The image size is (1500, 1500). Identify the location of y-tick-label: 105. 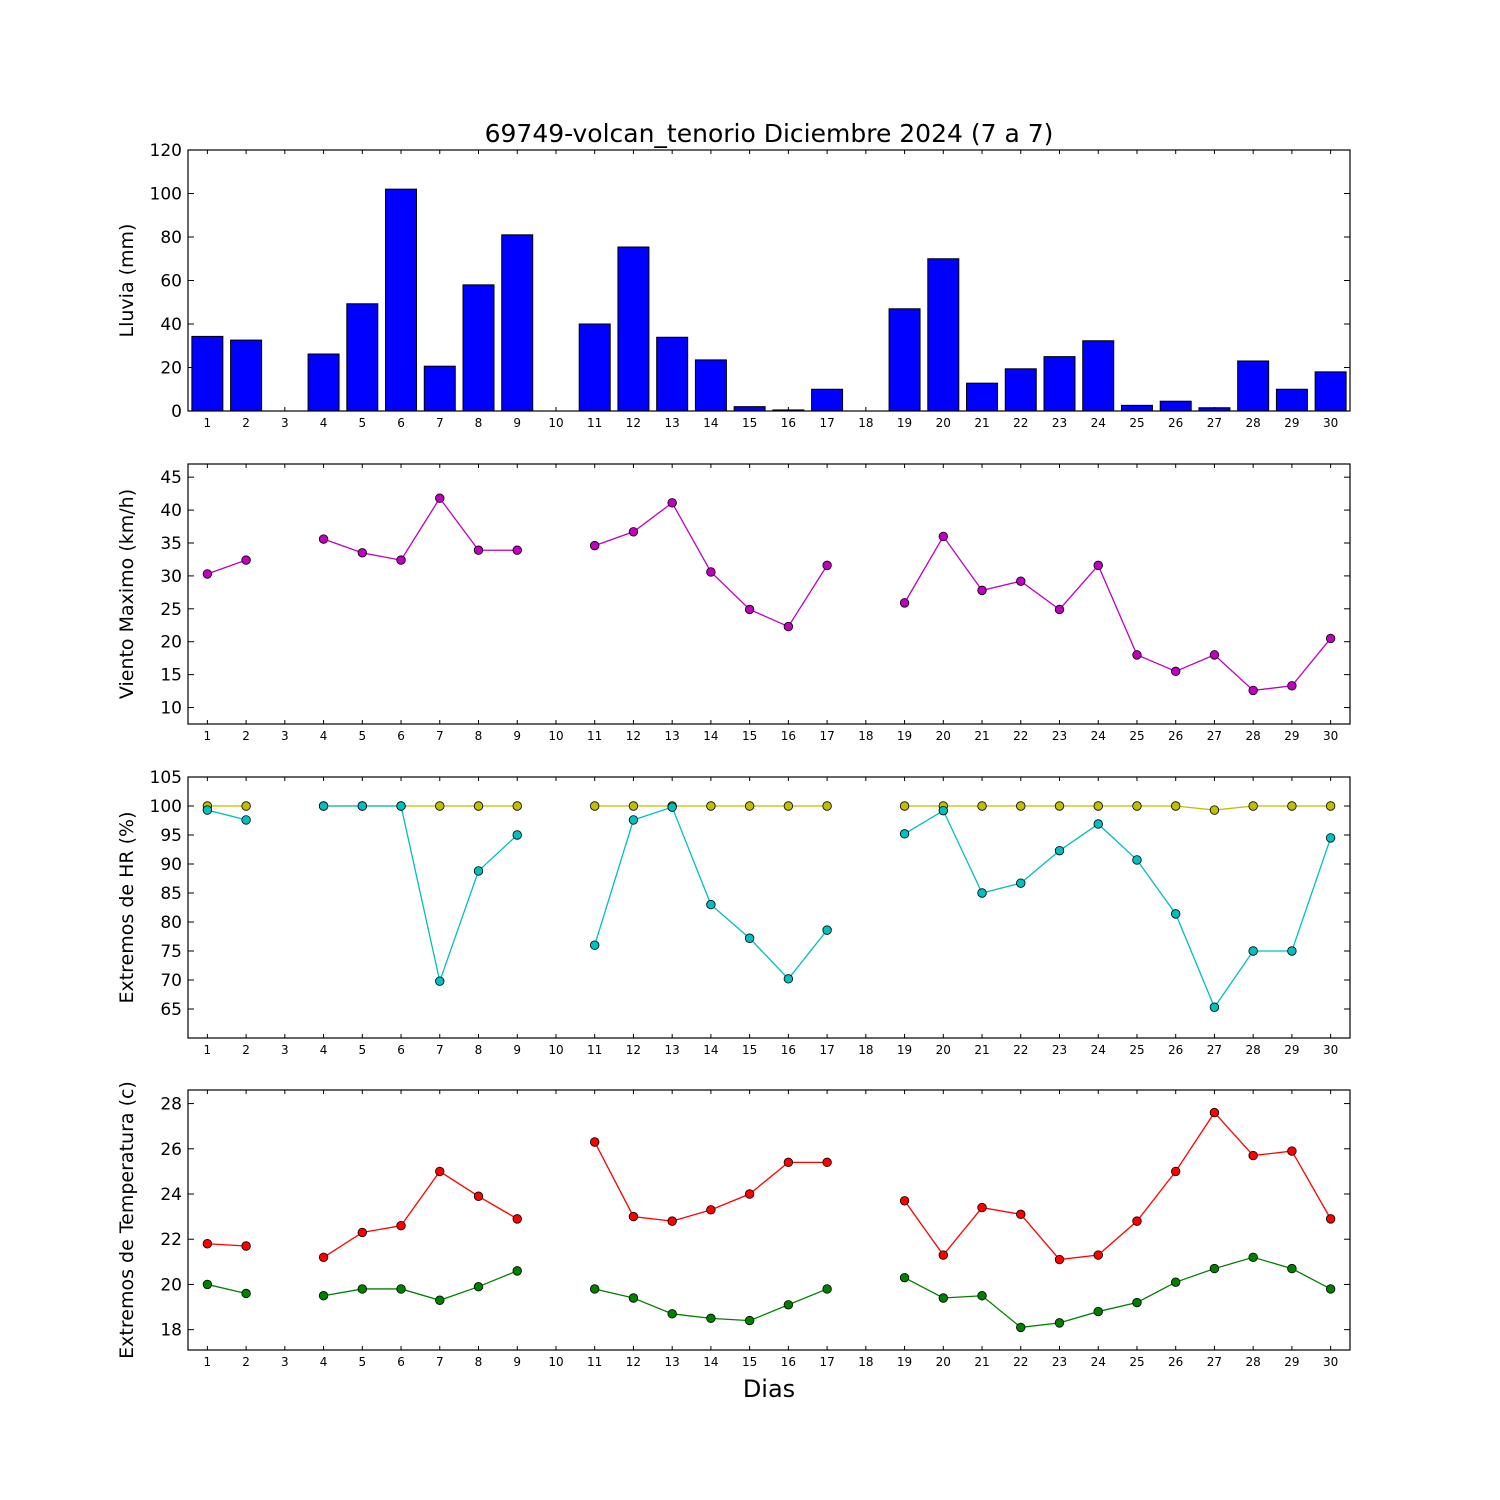
(166, 778).